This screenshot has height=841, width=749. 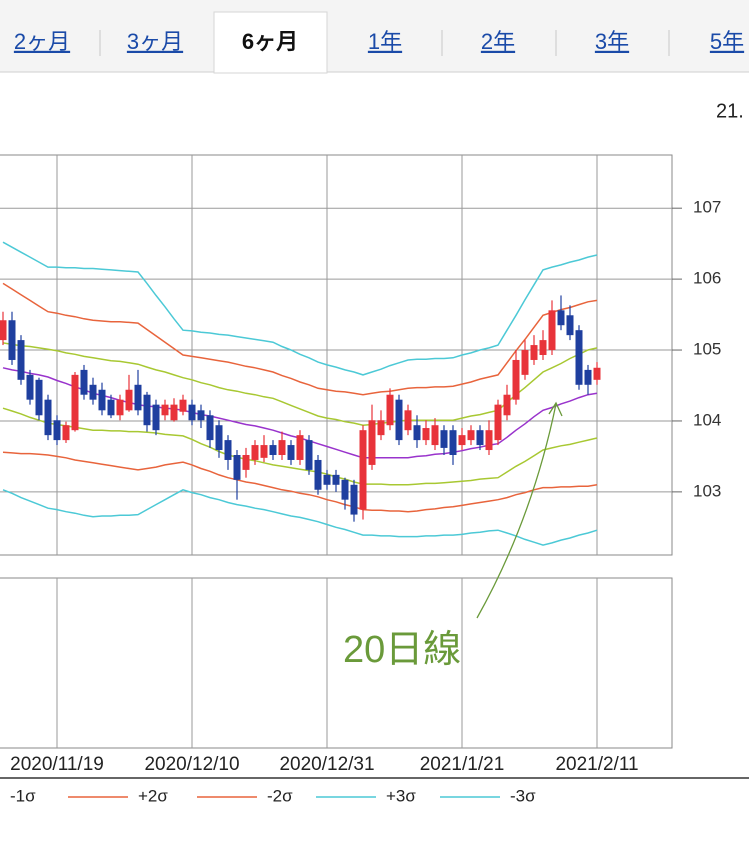 I want to click on x-tick-label: 2020/12/31, so click(x=326, y=764).